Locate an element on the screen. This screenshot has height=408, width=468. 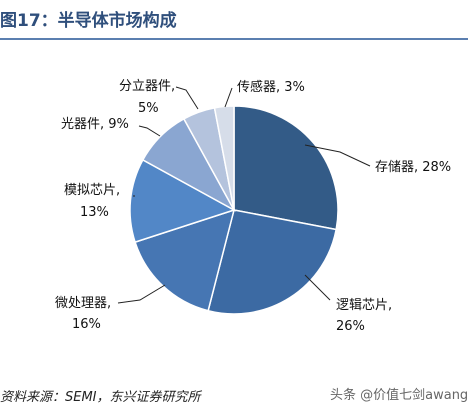
slice-label-4-pct: 13% is located at coordinates (94, 212).